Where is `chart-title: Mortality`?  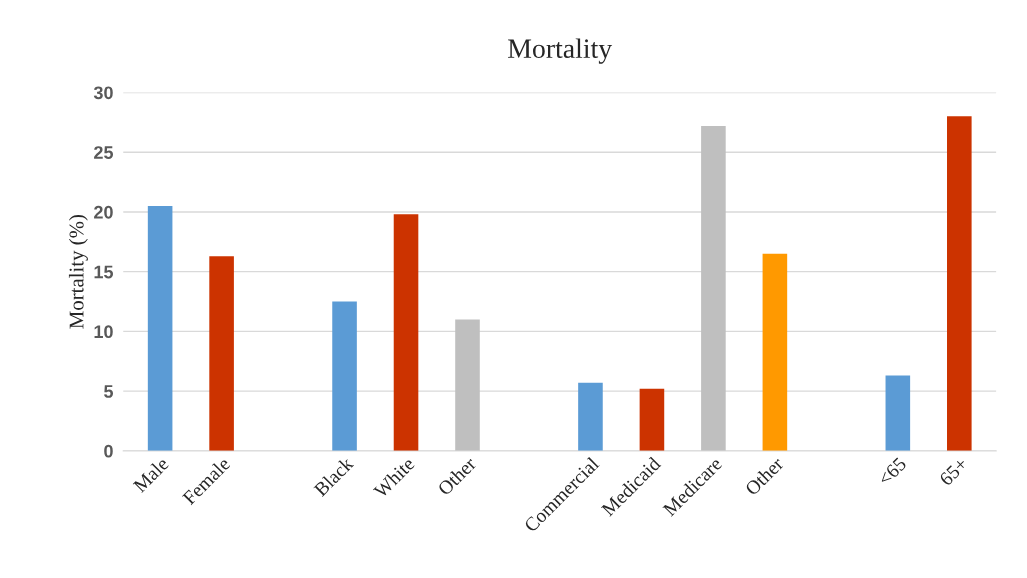
chart-title: Mortality is located at coordinates (560, 51).